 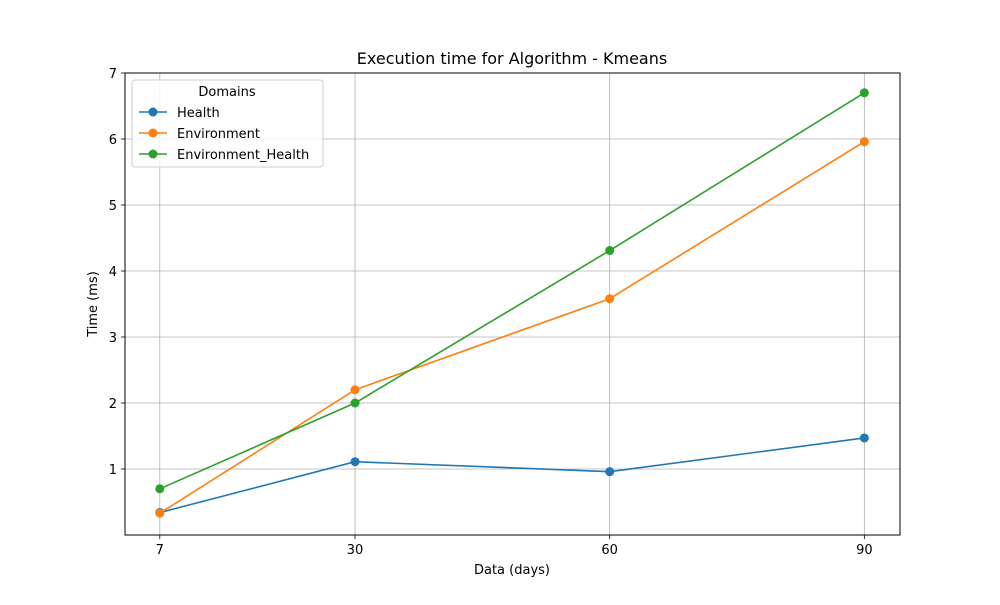 What do you see at coordinates (113, 206) in the screenshot?
I see `y-tick-label: 5` at bounding box center [113, 206].